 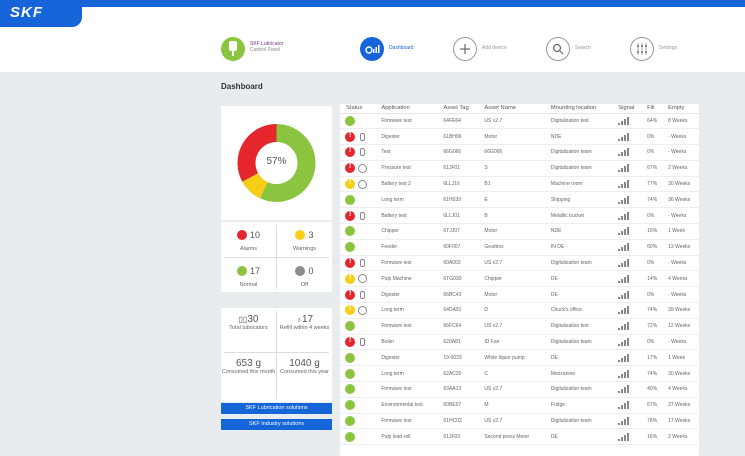 What do you see at coordinates (458, 279) in the screenshot?
I see `cell-tag: 6TG030` at bounding box center [458, 279].